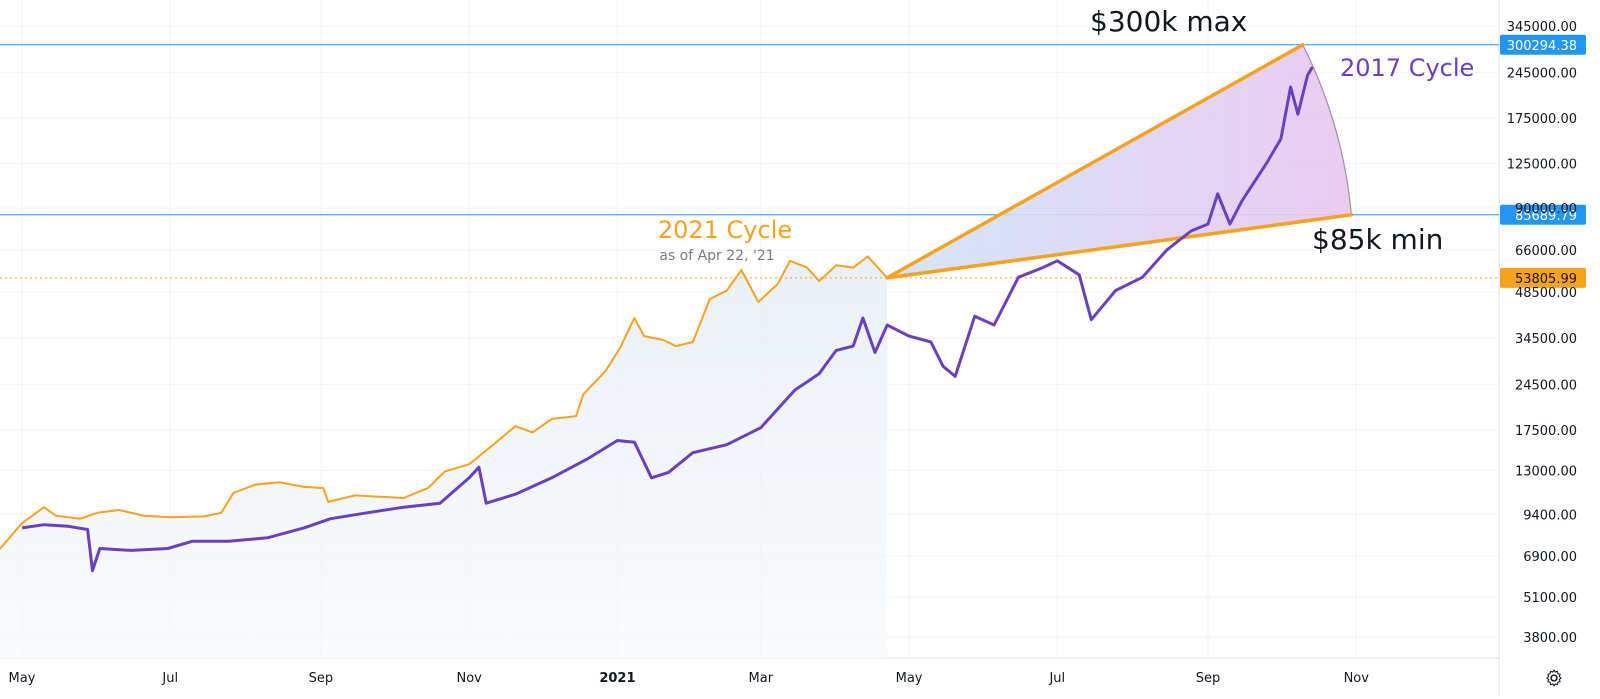  I want to click on cycle-2017-title: 2017 Cycle, so click(1407, 68).